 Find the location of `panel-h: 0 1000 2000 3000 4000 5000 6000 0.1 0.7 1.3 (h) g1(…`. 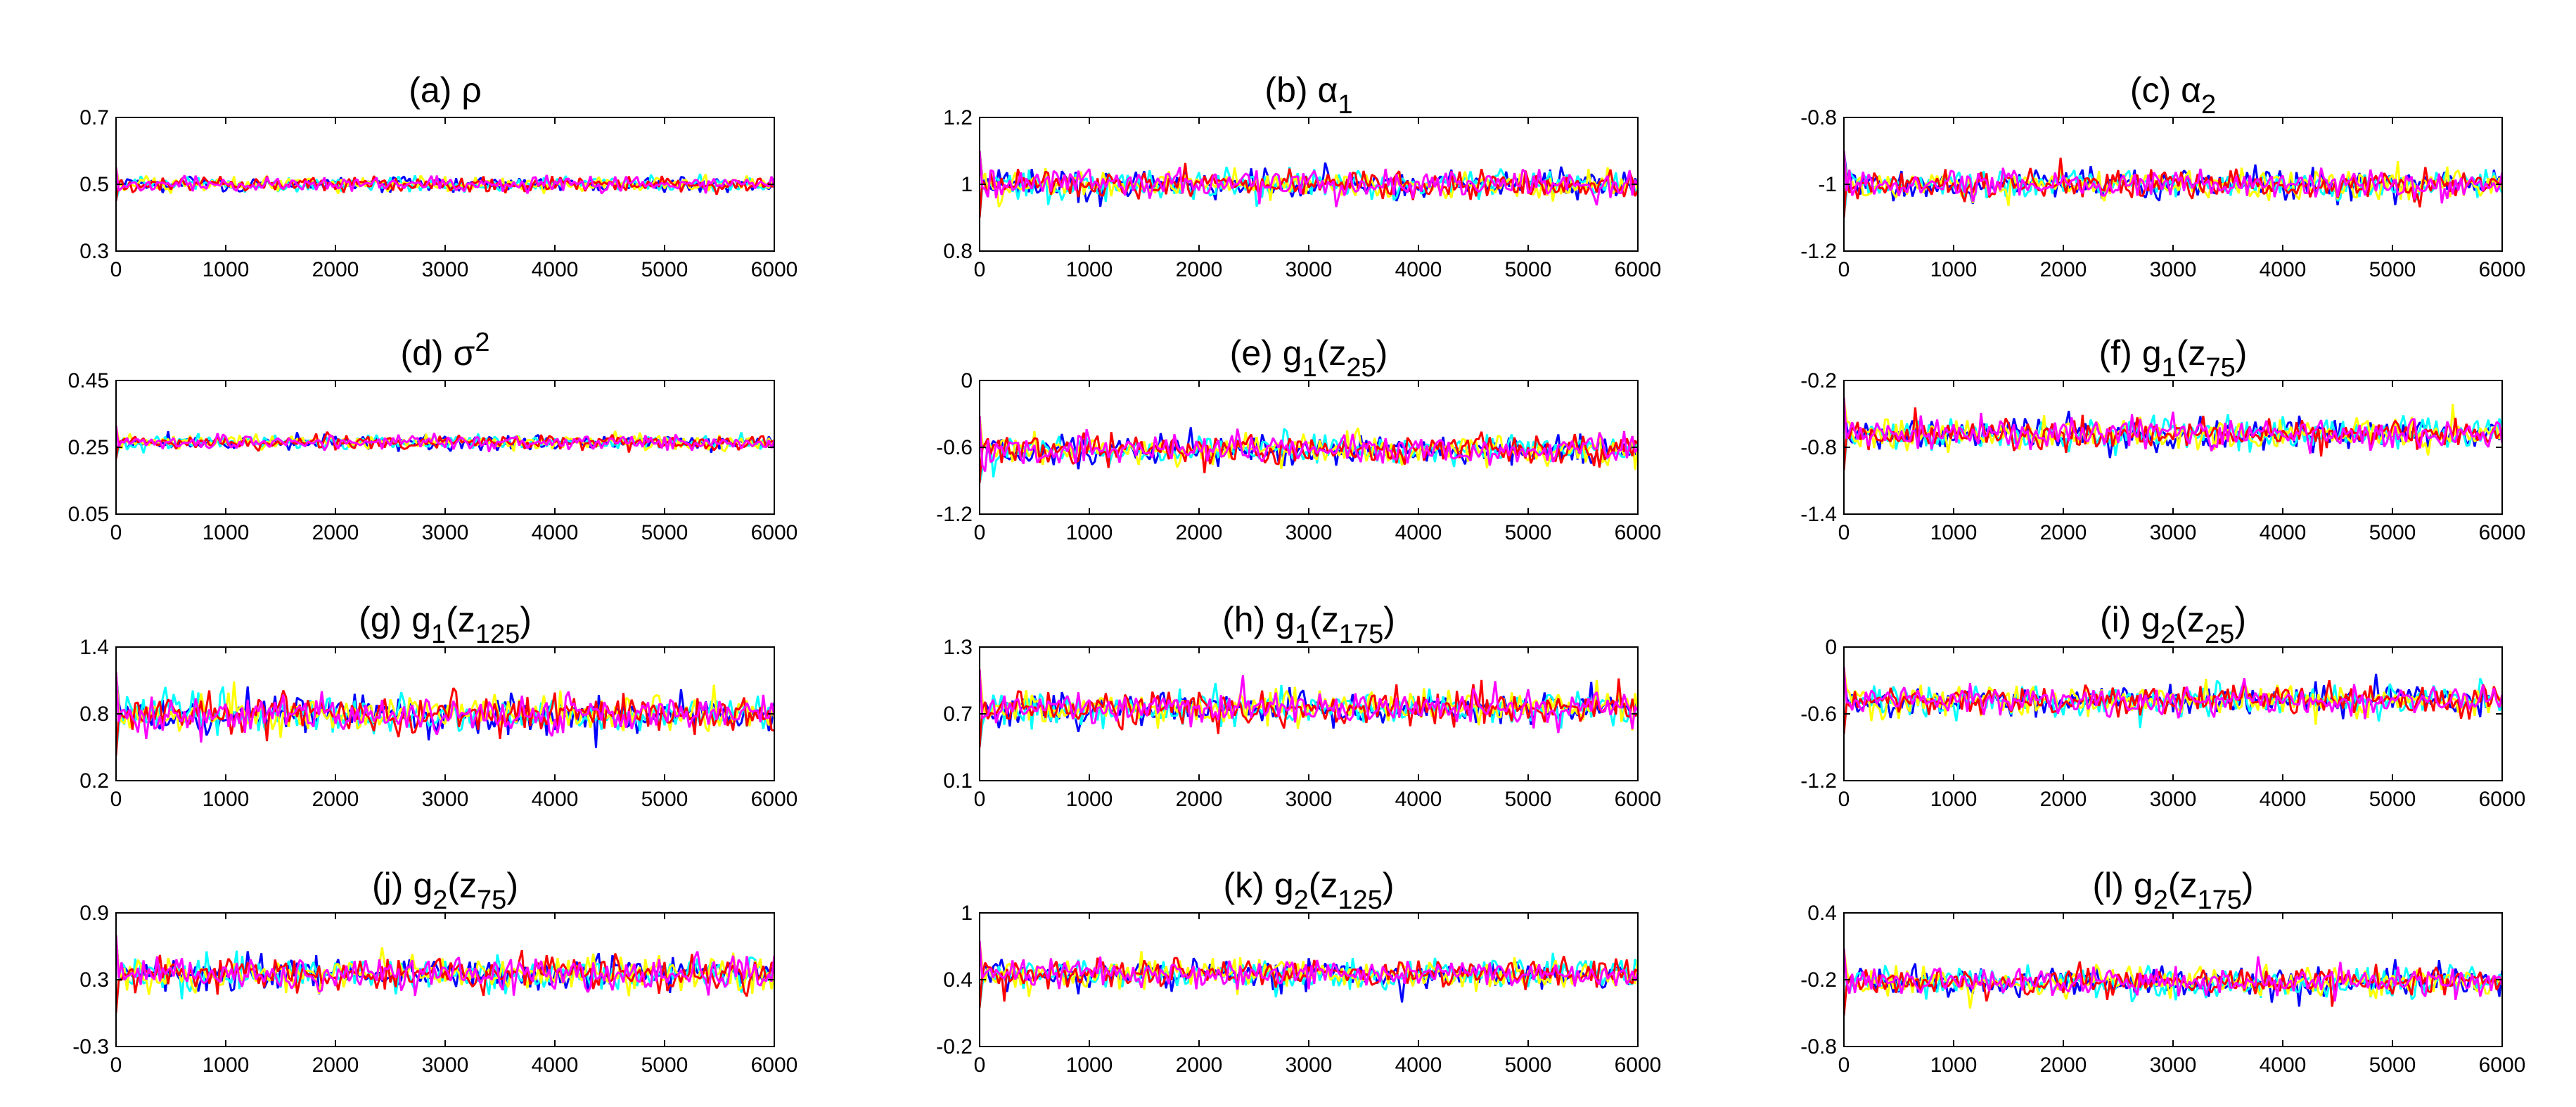

panel-h: 0 1000 2000 3000 4000 5000 6000 0.1 0.7 1.3 (h) g1(… is located at coordinates (1302, 705).